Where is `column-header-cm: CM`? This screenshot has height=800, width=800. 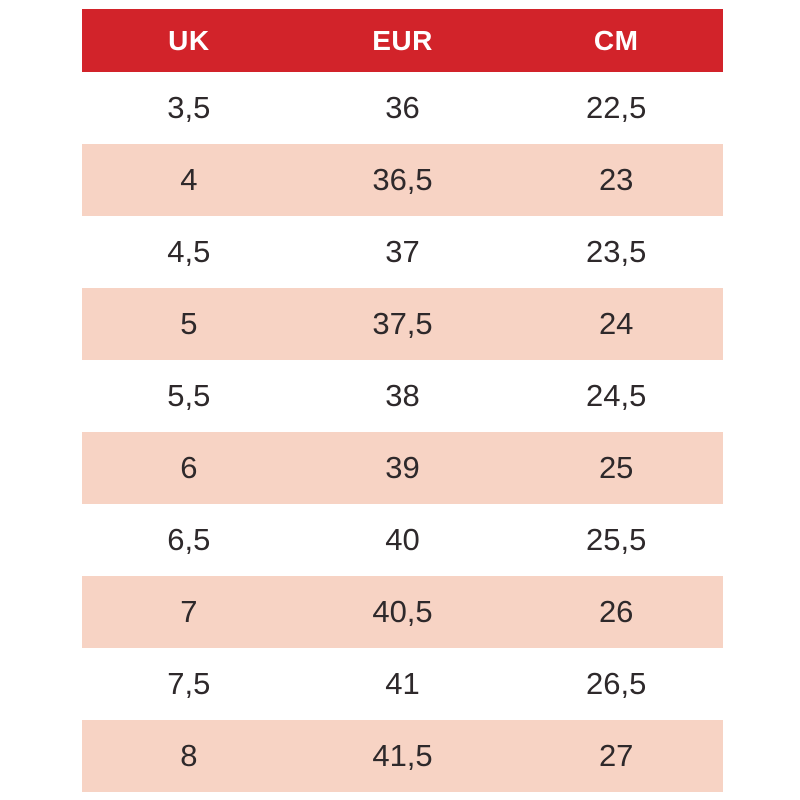
column-header-cm: CM is located at coordinates (616, 40).